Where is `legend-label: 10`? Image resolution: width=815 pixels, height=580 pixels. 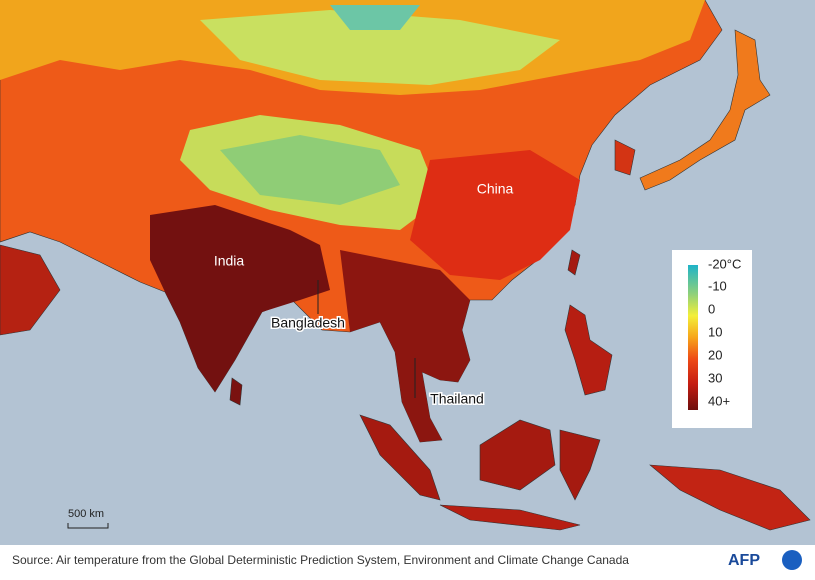 legend-label: 10 is located at coordinates (715, 331).